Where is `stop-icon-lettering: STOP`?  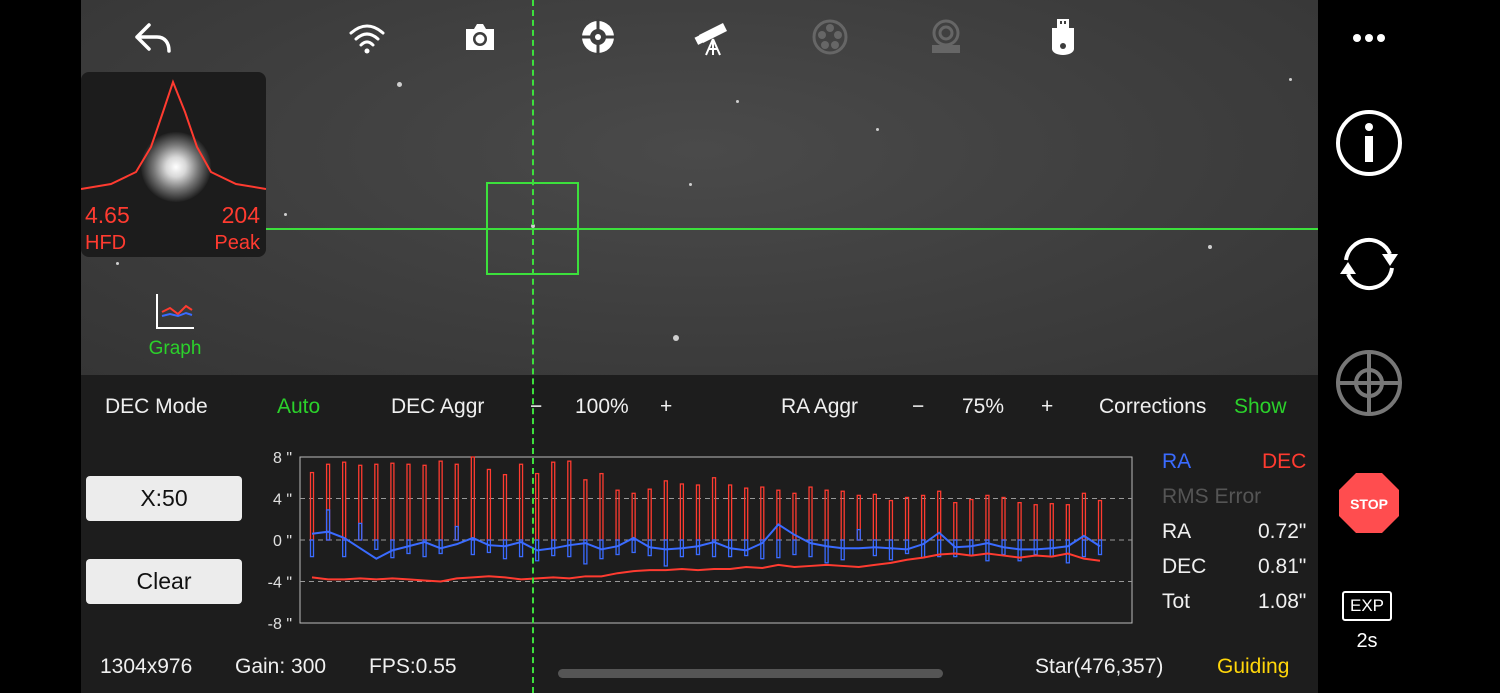 stop-icon-lettering: STOP is located at coordinates (1369, 504).